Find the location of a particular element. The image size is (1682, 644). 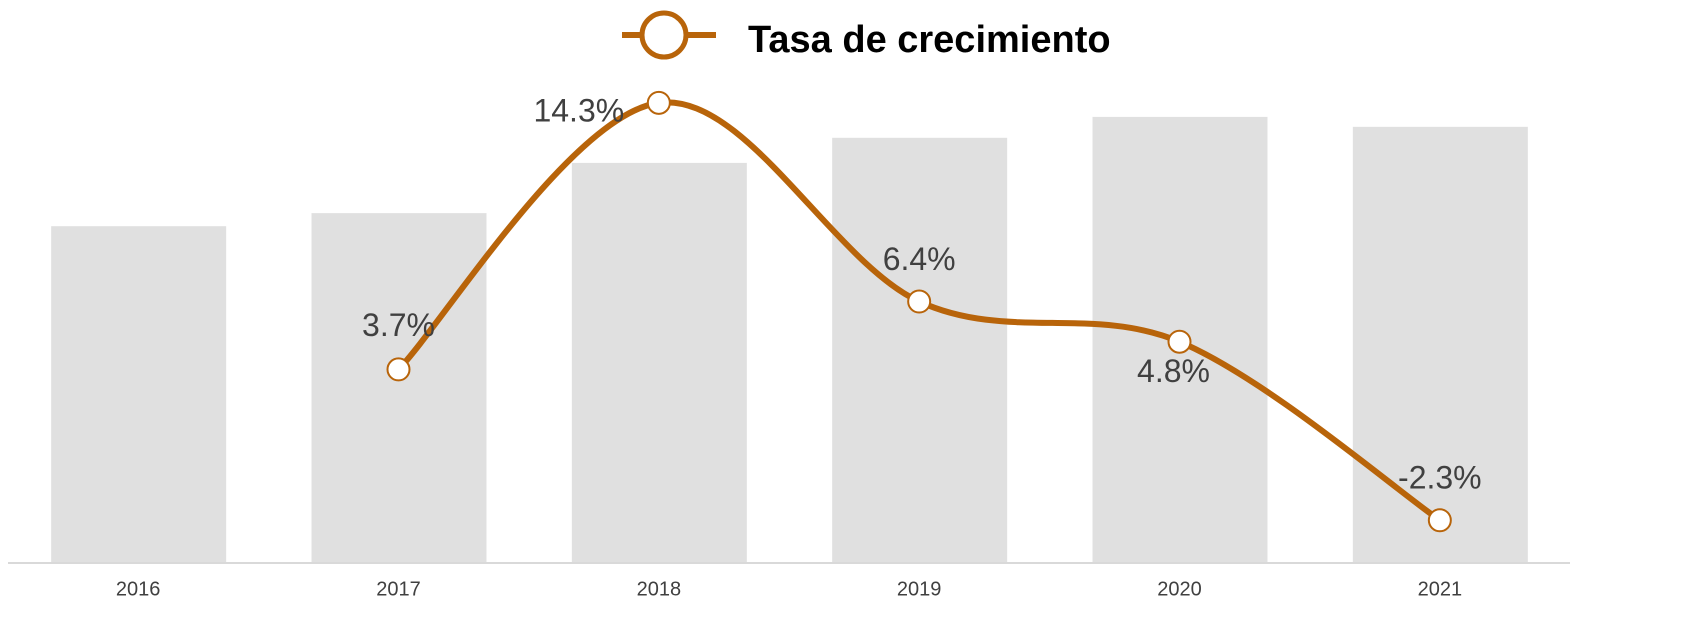

data-label: 14.3% is located at coordinates (578, 110).